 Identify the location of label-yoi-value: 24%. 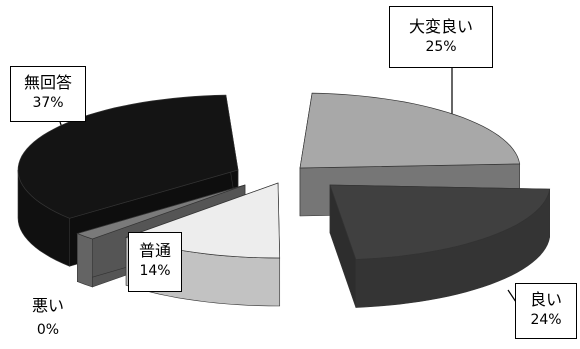
(546, 320).